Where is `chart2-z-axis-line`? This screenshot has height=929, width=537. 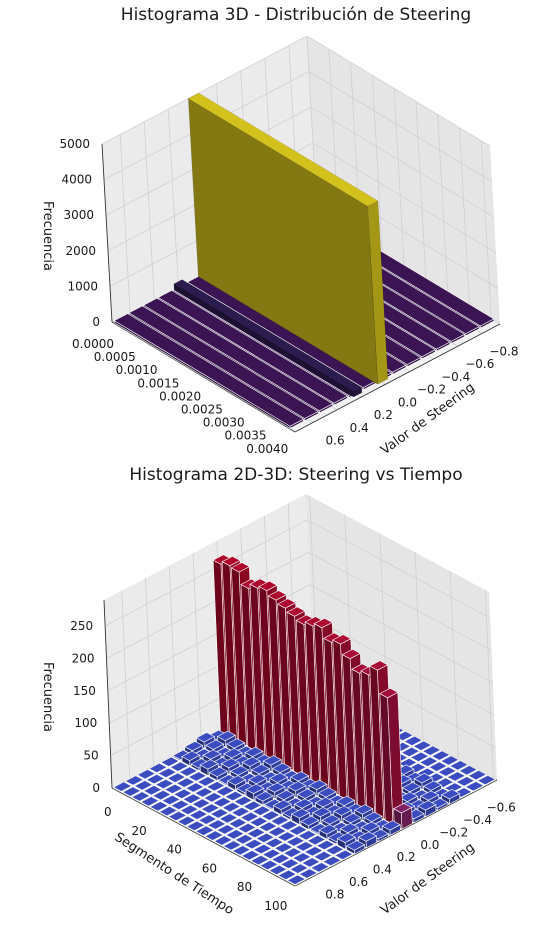 chart2-z-axis-line is located at coordinates (108, 694).